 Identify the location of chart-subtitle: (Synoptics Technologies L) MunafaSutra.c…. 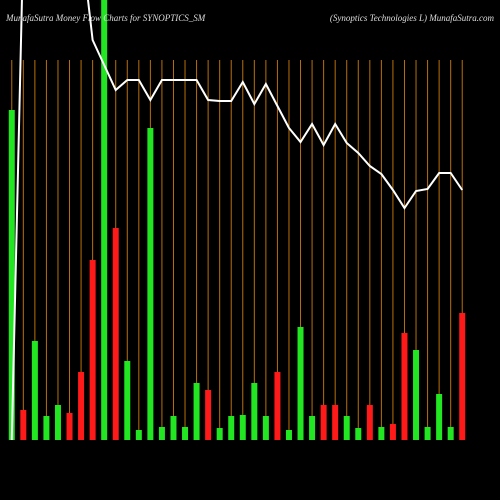
(412, 18).